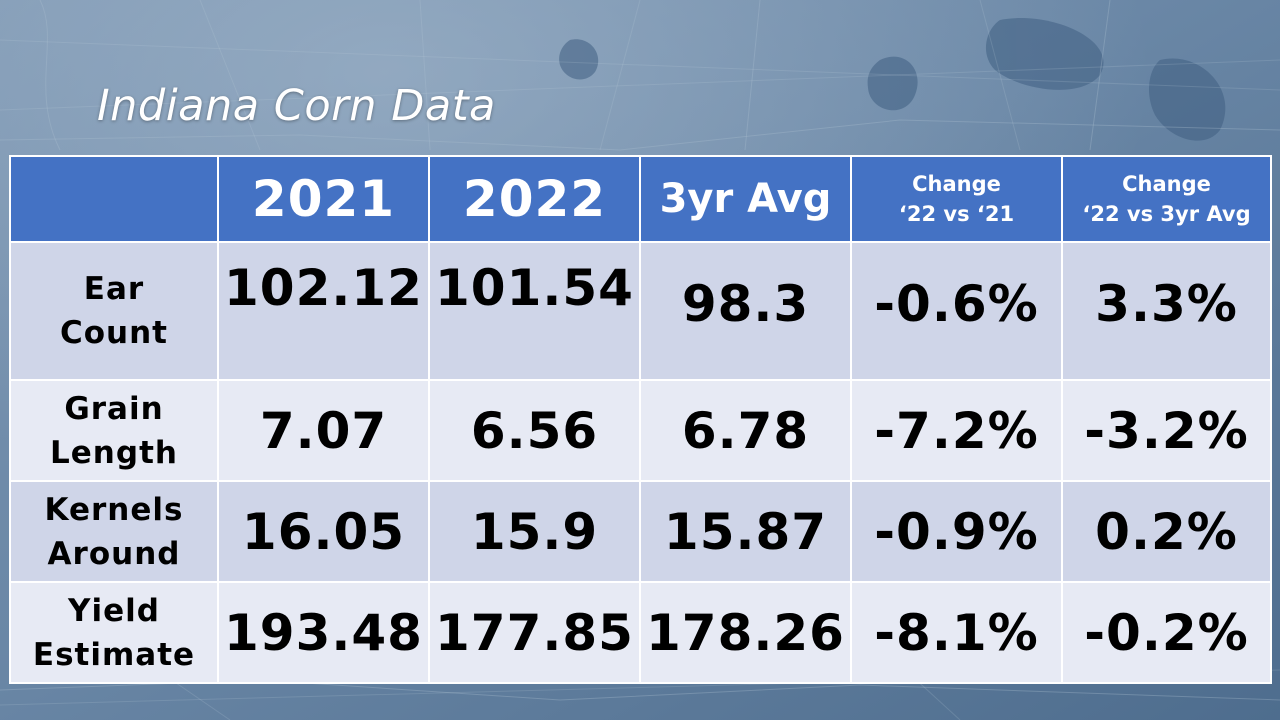  Describe the element at coordinates (114, 311) in the screenshot. I see `row-label-ear-count: Ear Count` at that location.